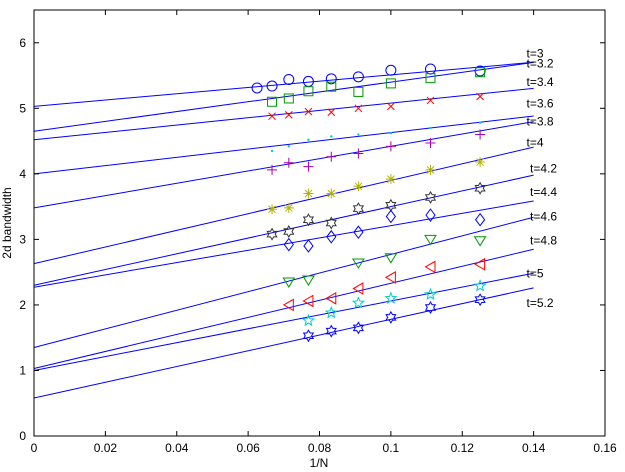 The height and width of the screenshot is (472, 625). Describe the element at coordinates (22, 174) in the screenshot. I see `y-tick-label: 4` at that location.